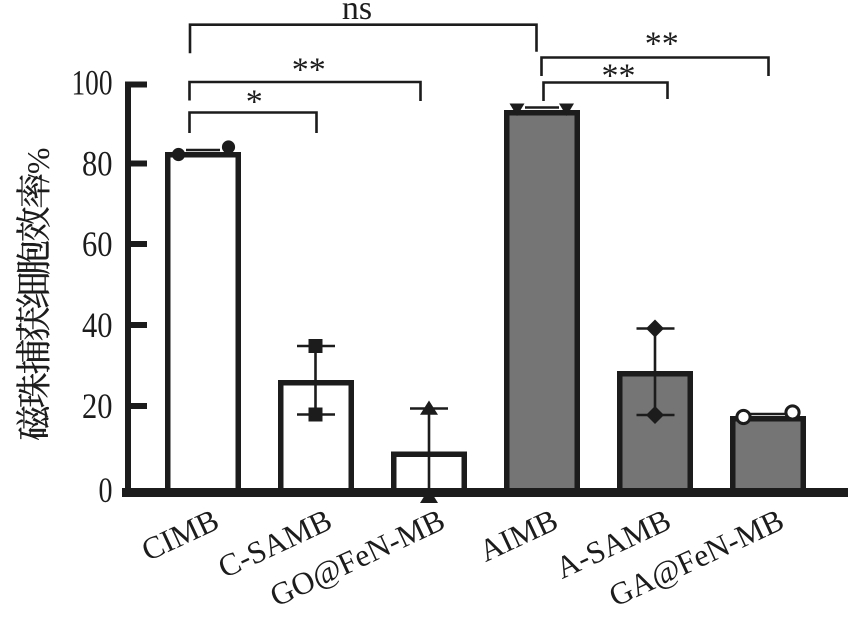  Describe the element at coordinates (106, 490) in the screenshot. I see `svg-text: 0` at that location.